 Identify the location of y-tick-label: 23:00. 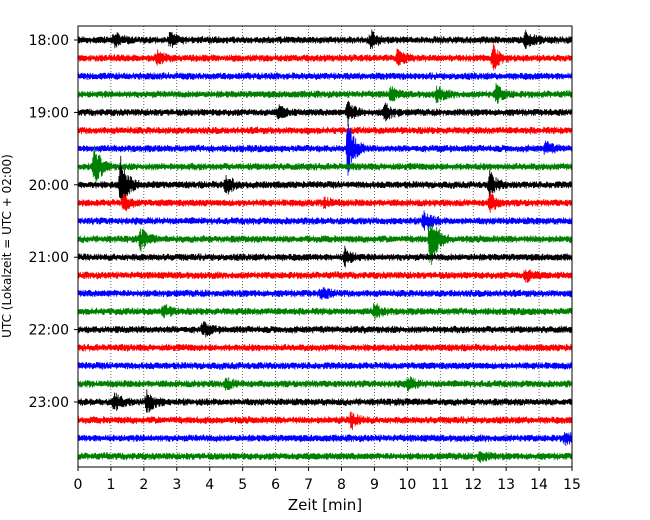
(49, 403).